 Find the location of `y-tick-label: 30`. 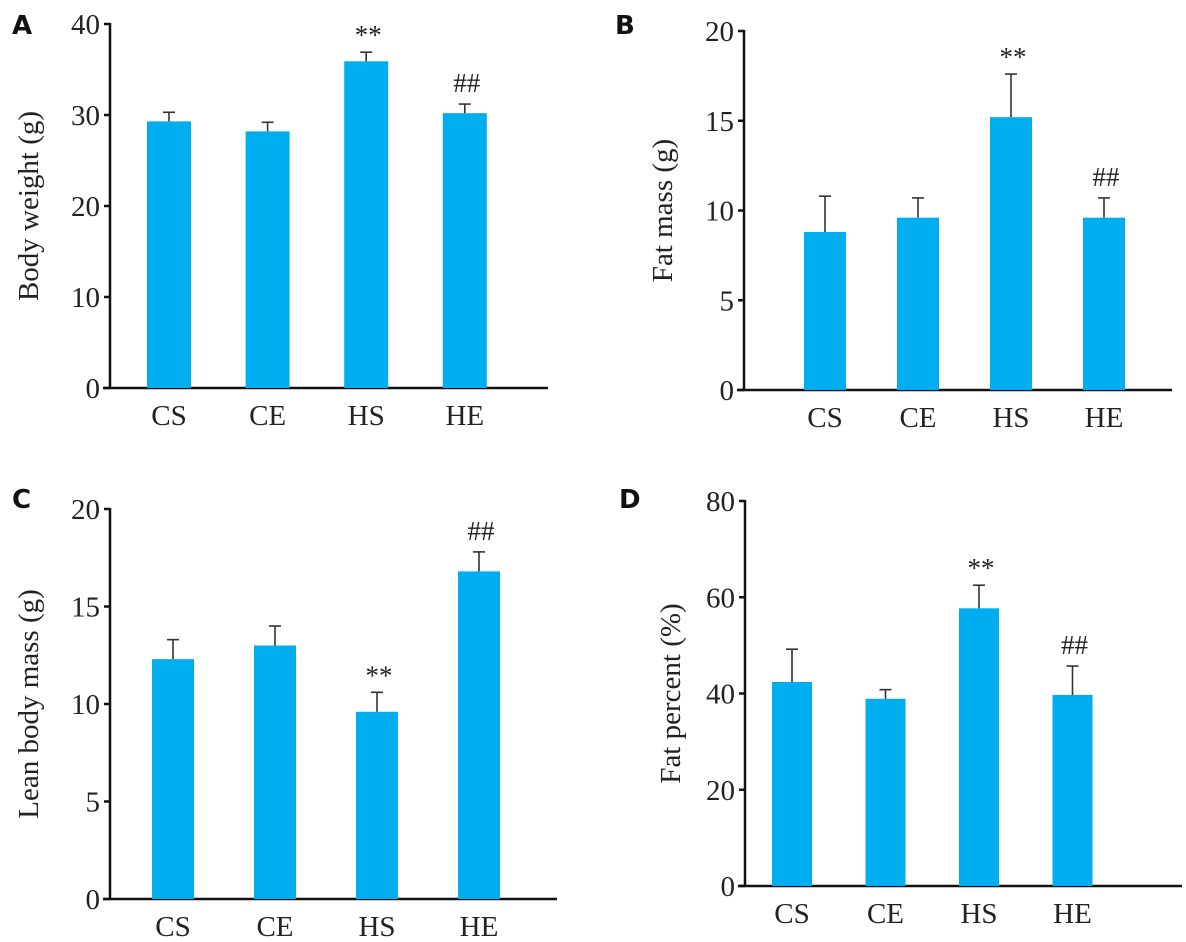

y-tick-label: 30 is located at coordinates (85, 116).